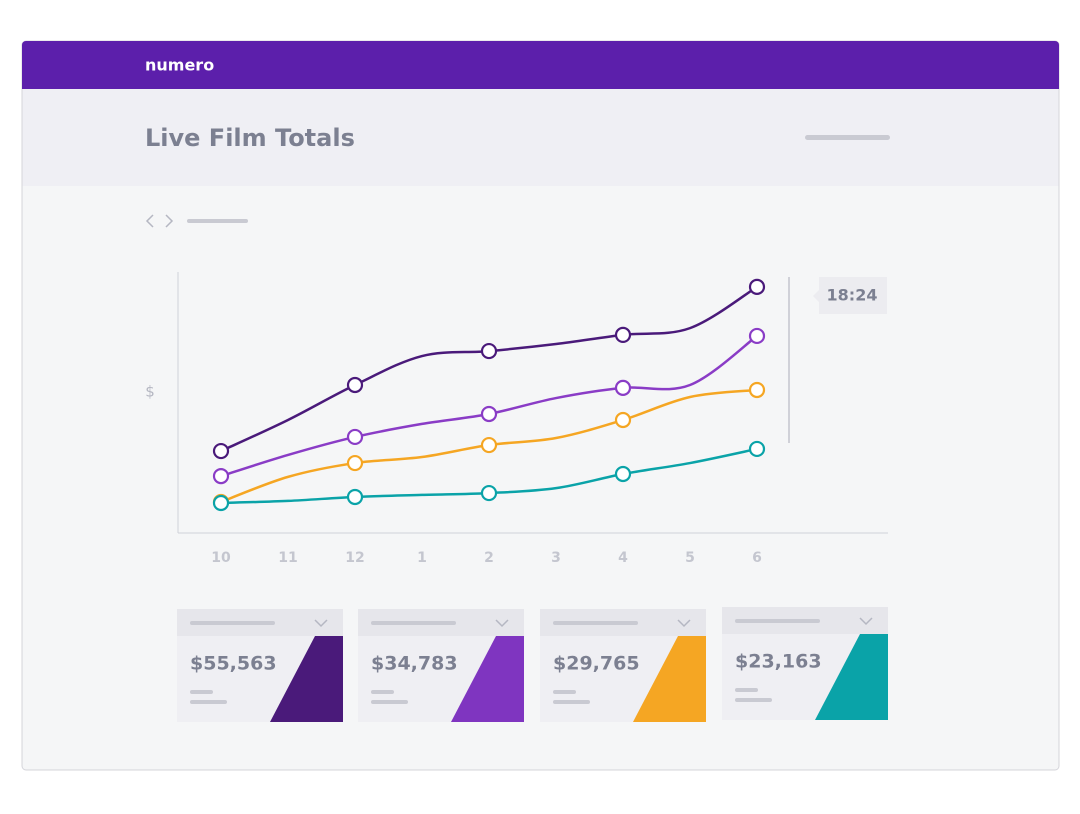 Image resolution: width=1080 pixels, height=814 pixels. What do you see at coordinates (414, 664) in the screenshot?
I see `card-value: $34,783` at bounding box center [414, 664].